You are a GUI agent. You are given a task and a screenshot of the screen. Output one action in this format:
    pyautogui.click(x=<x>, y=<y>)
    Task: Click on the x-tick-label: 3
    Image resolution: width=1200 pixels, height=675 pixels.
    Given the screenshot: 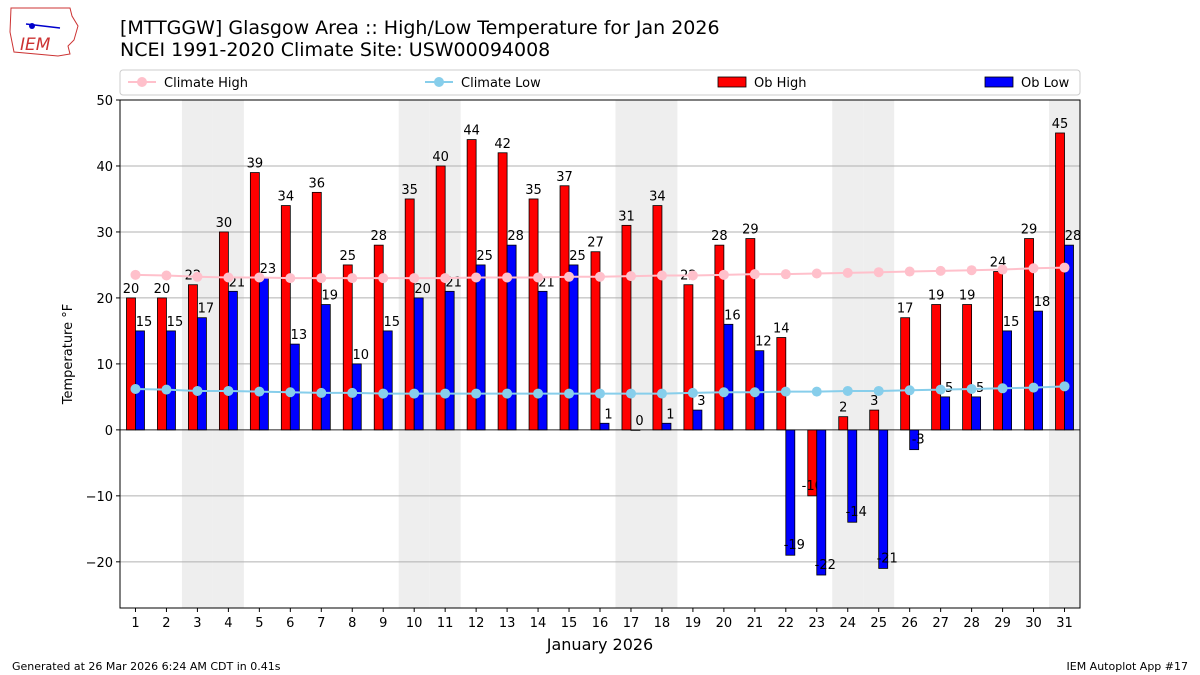 What is the action you would take?
    pyautogui.click(x=197, y=623)
    